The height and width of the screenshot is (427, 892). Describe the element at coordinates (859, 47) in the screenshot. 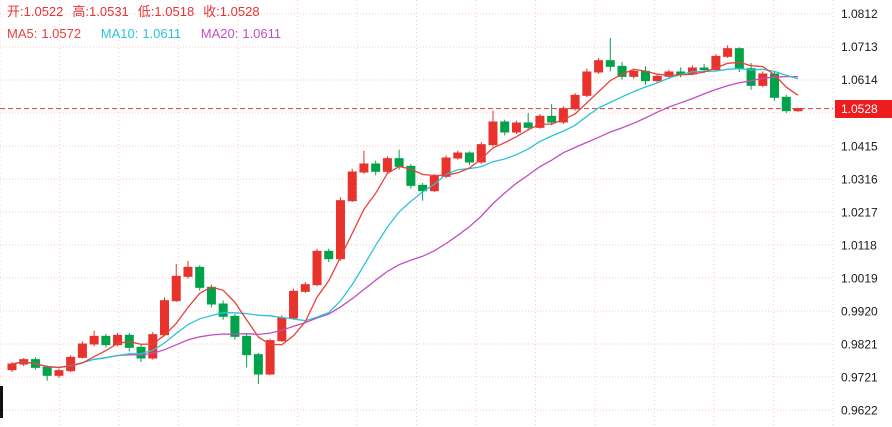

I see `y-axis-label: 1.0713` at that location.